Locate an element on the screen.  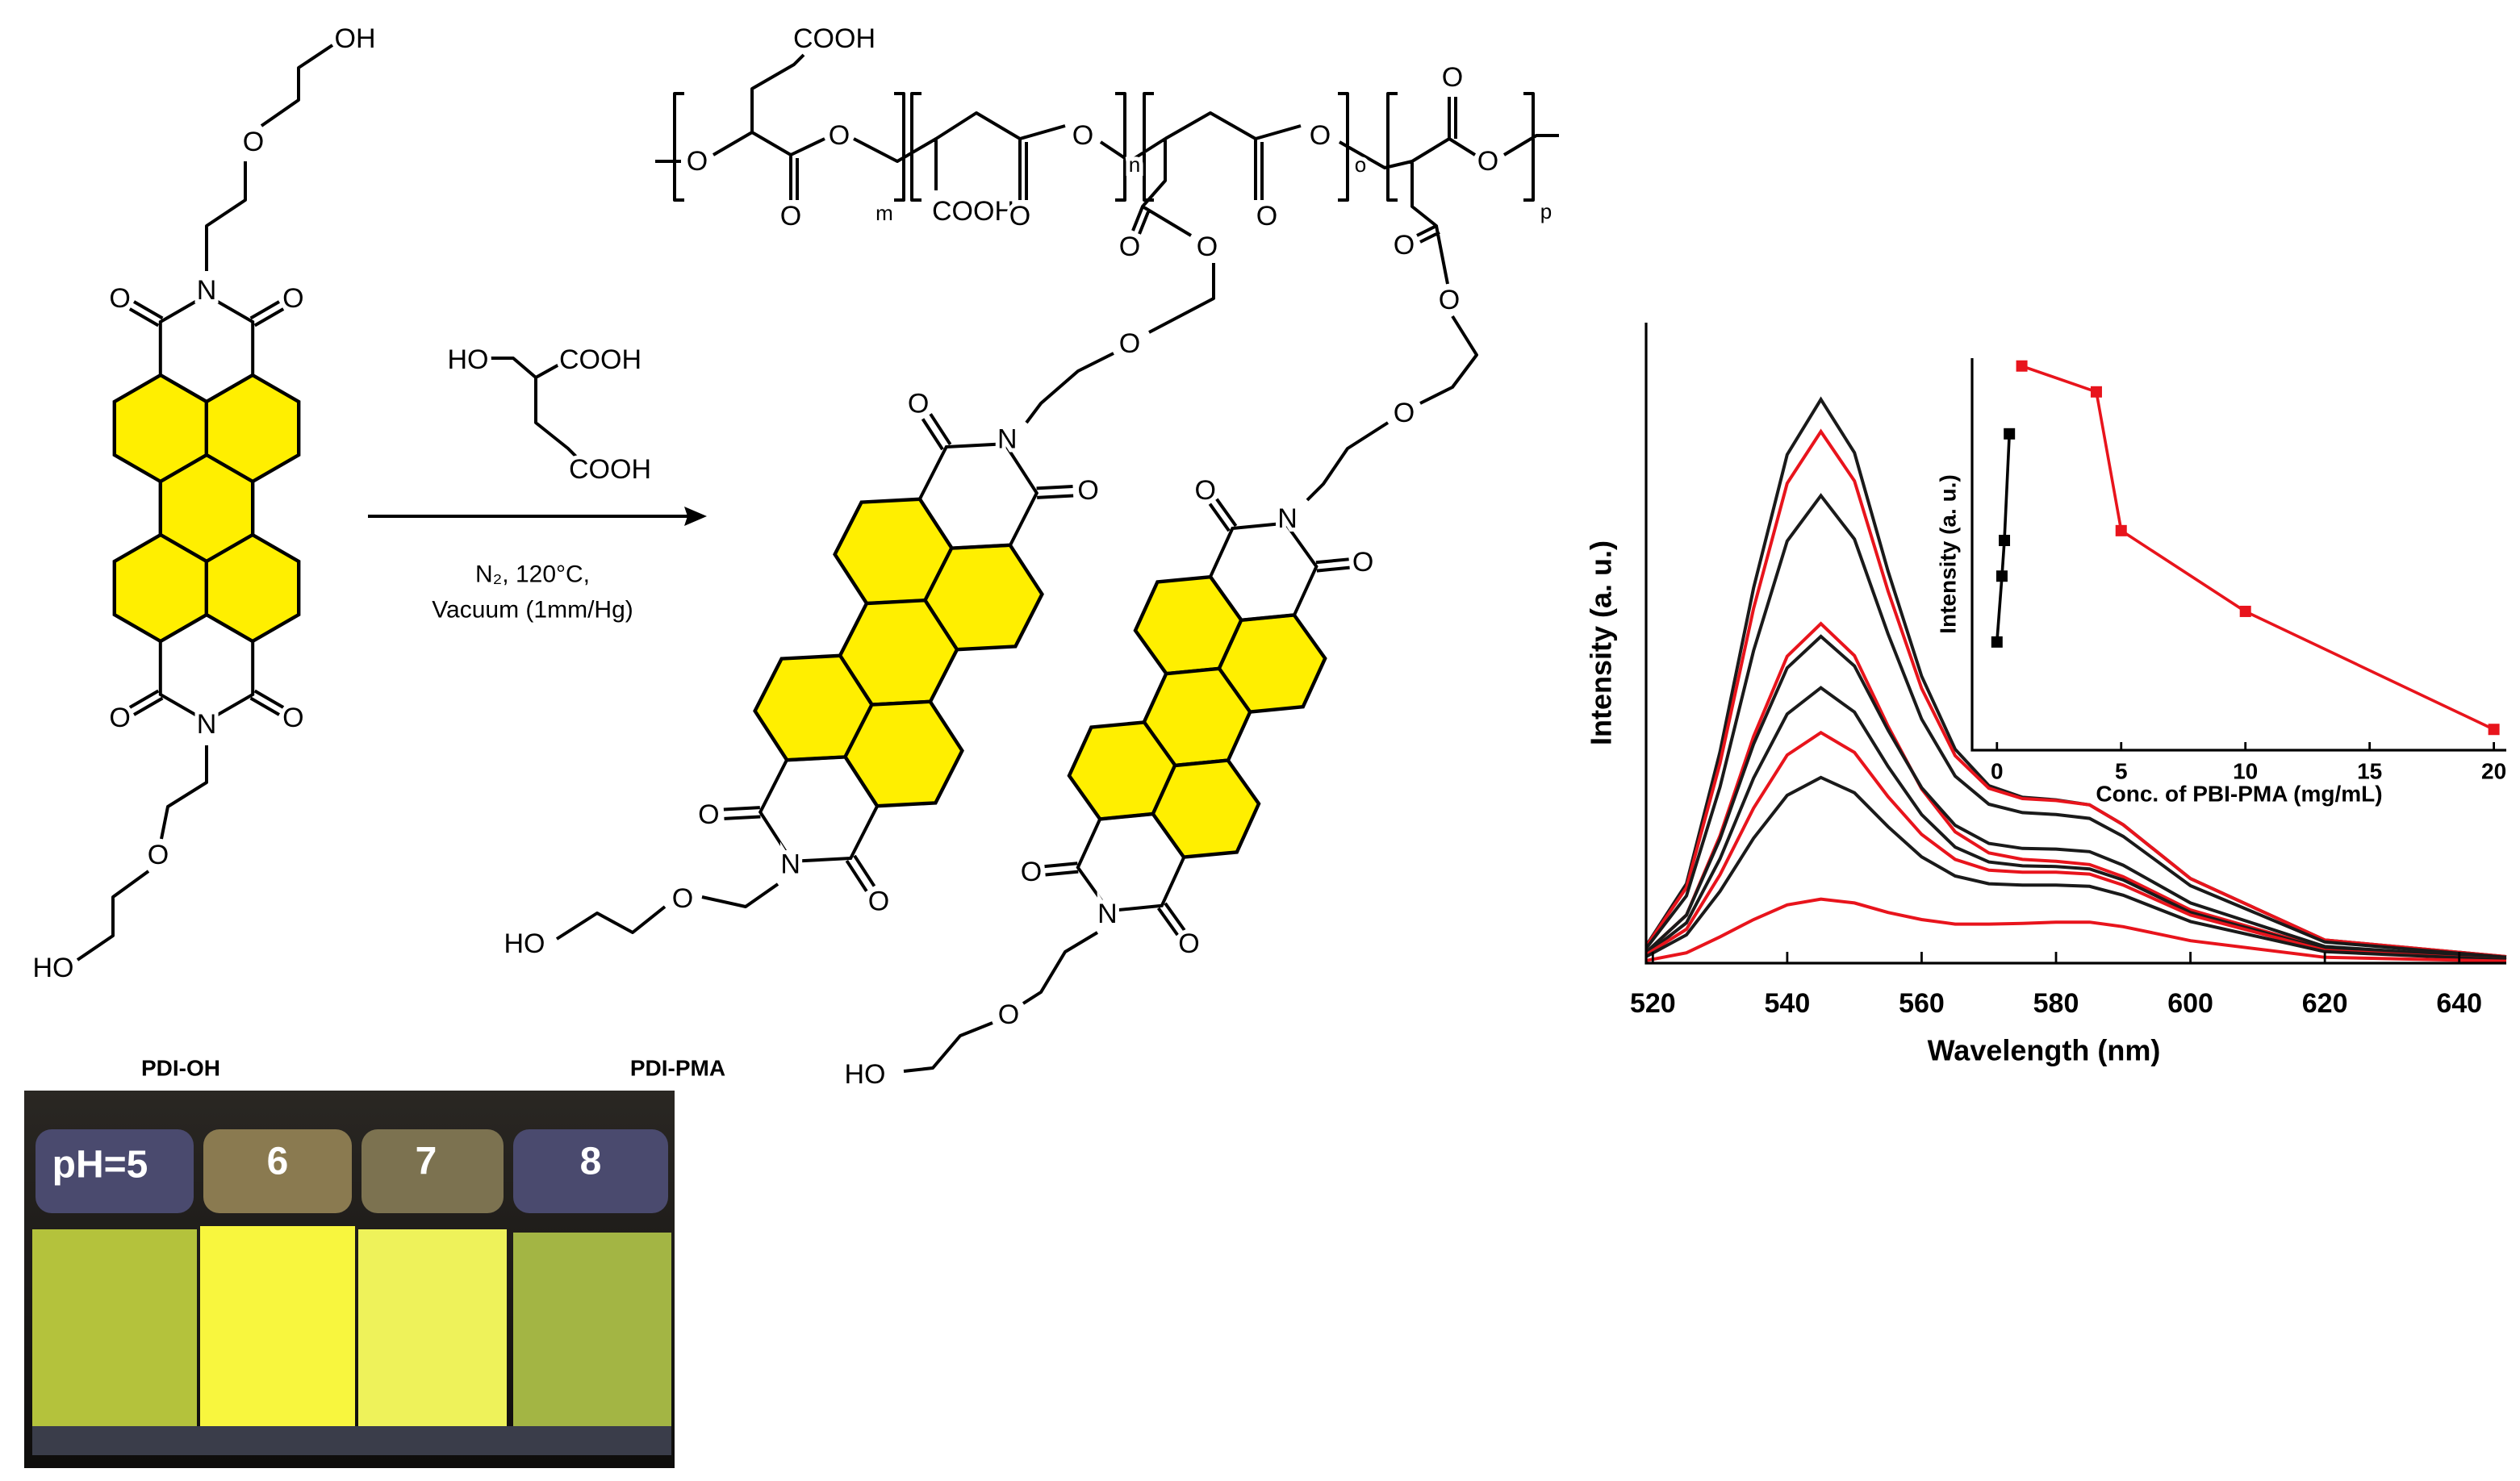
x-tick-label: 600 is located at coordinates (2190, 1003).